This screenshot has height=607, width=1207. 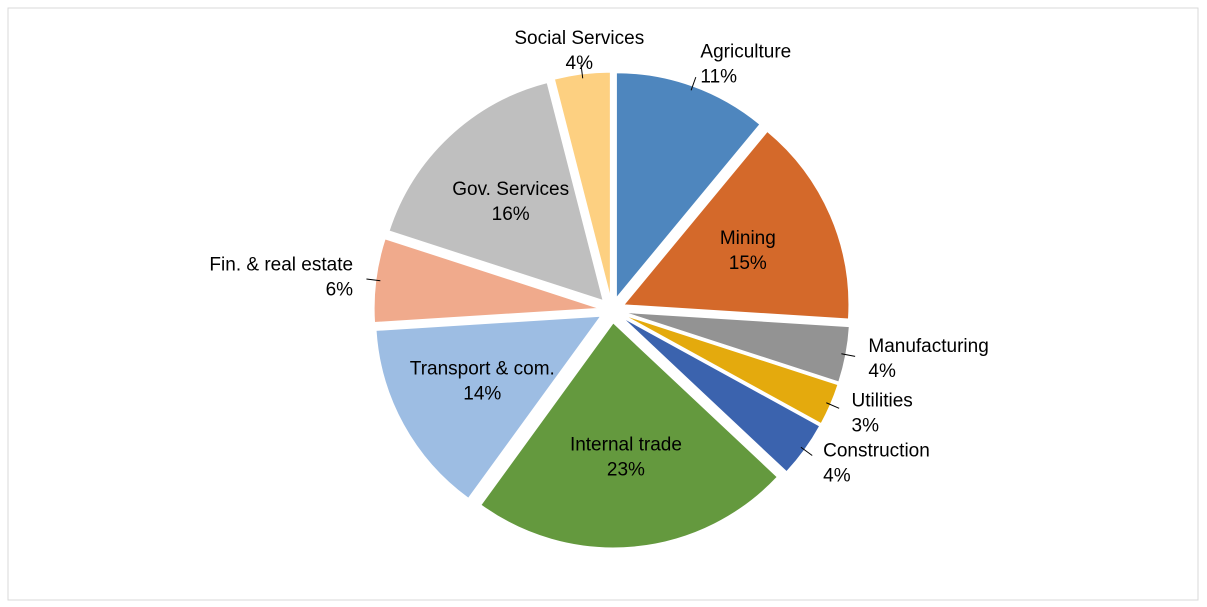 I want to click on slice-label: Fin. & real estate, so click(x=281, y=264).